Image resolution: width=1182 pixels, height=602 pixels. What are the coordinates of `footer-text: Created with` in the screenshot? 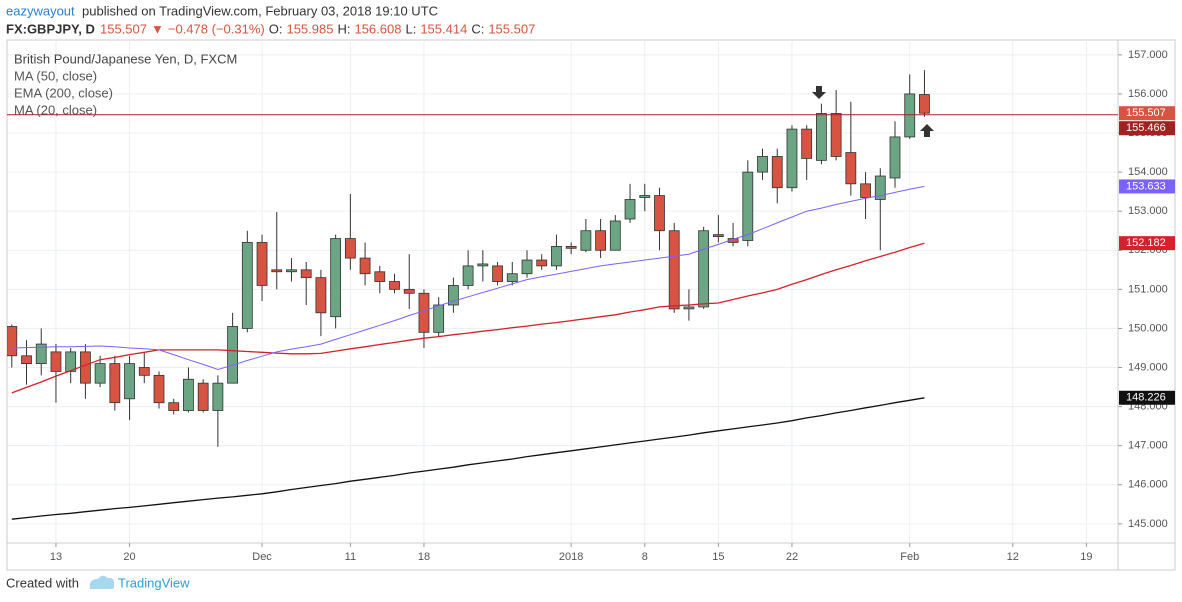 It's located at (42, 582).